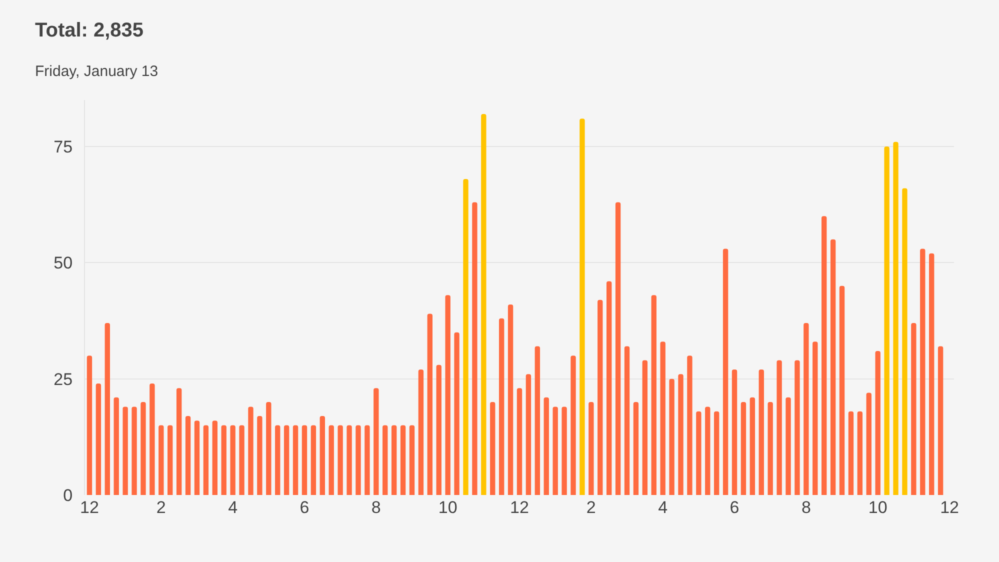  Describe the element at coordinates (376, 507) in the screenshot. I see `x-tick-label: 8` at that location.